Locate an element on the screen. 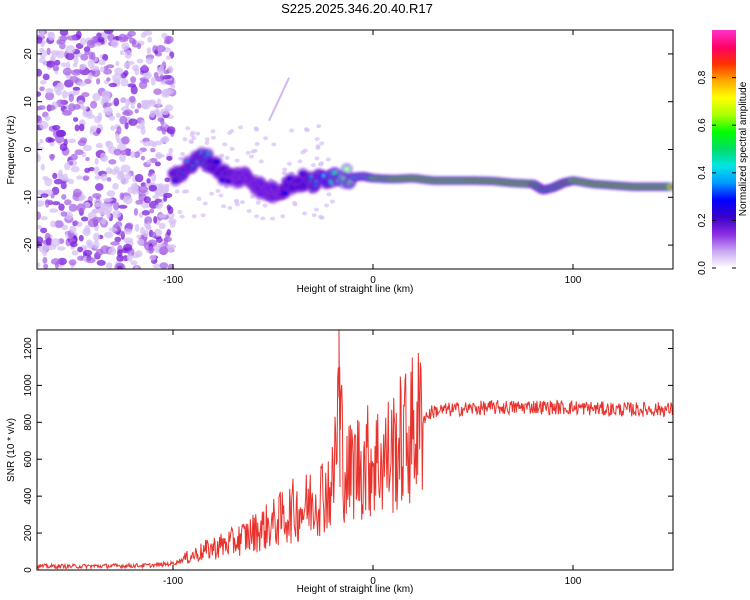 This screenshot has height=600, width=750. y-tick-label: 400 is located at coordinates (28, 495).